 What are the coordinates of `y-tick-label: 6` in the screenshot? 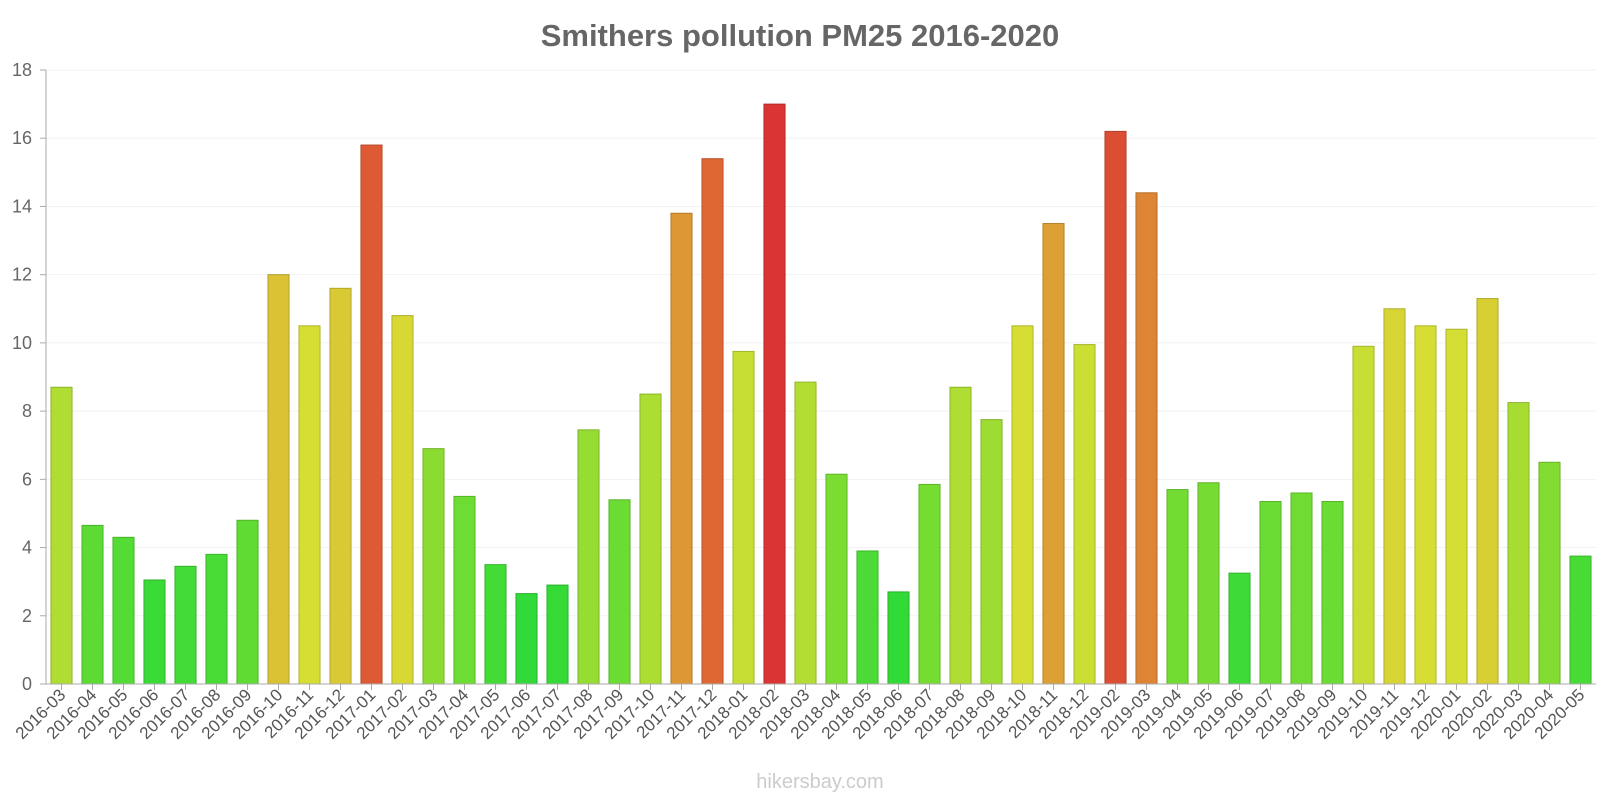 It's located at (27, 479).